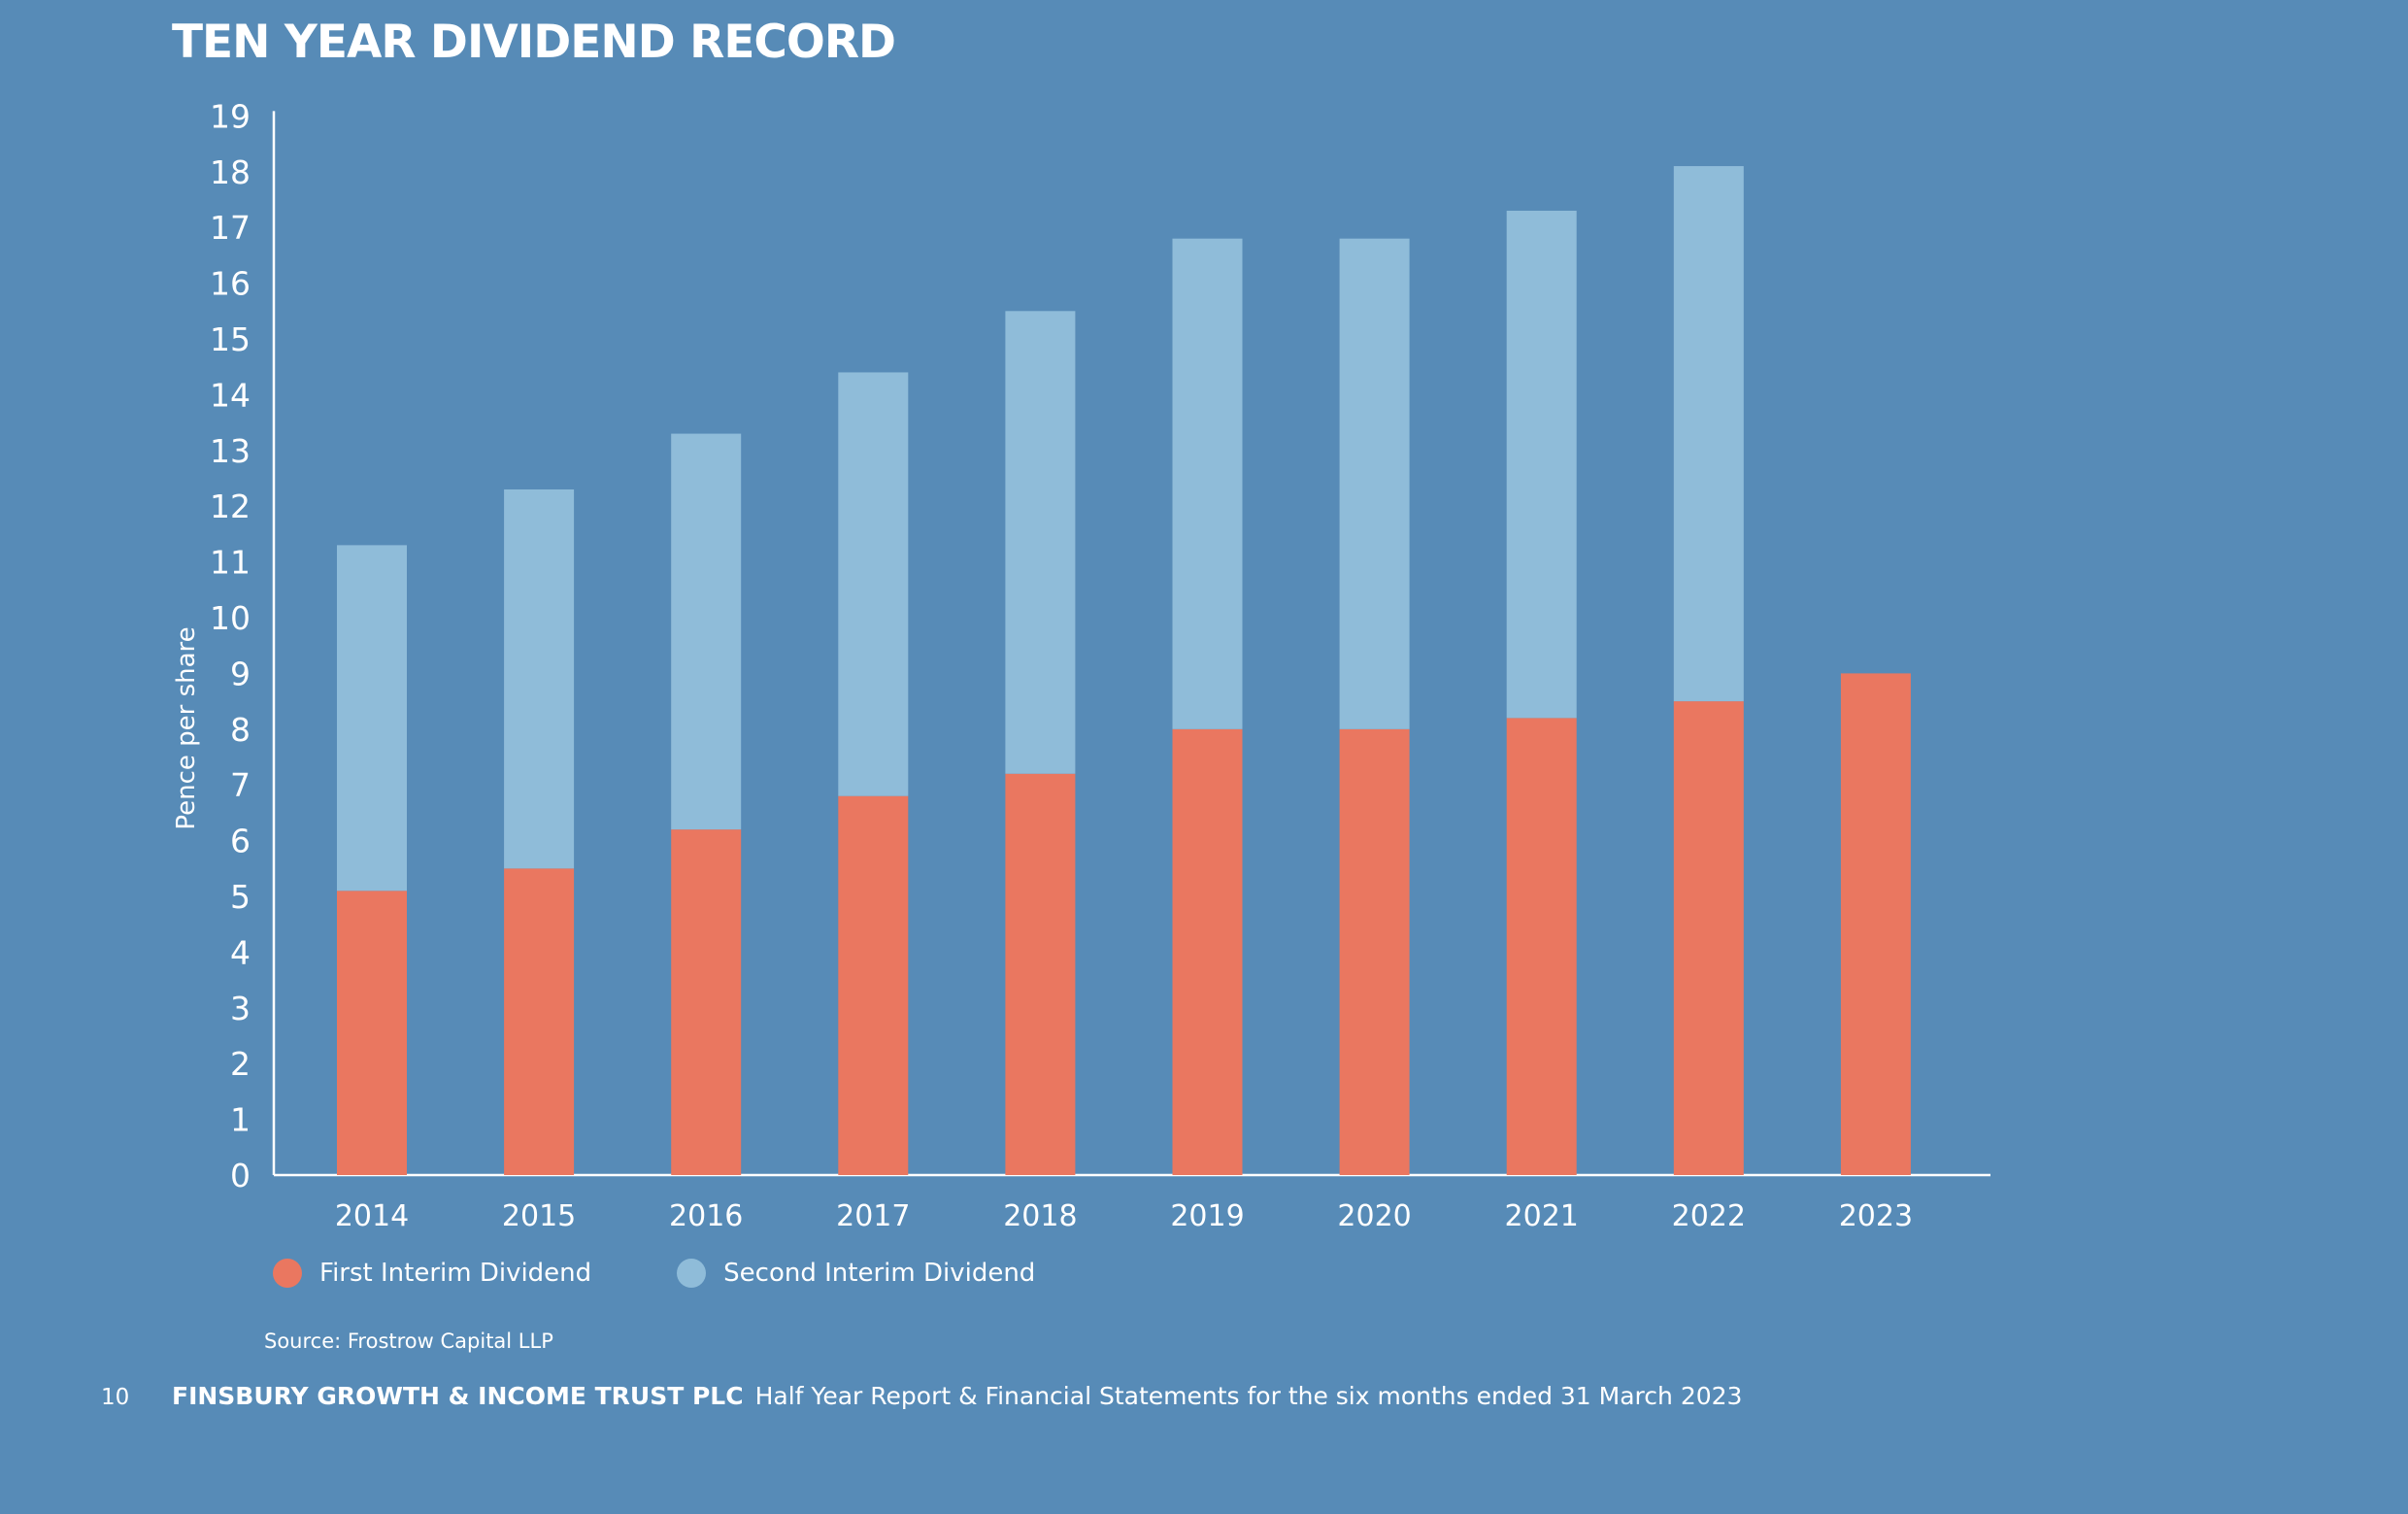 The height and width of the screenshot is (1514, 2408). I want to click on y-tick-label: 13, so click(231, 451).